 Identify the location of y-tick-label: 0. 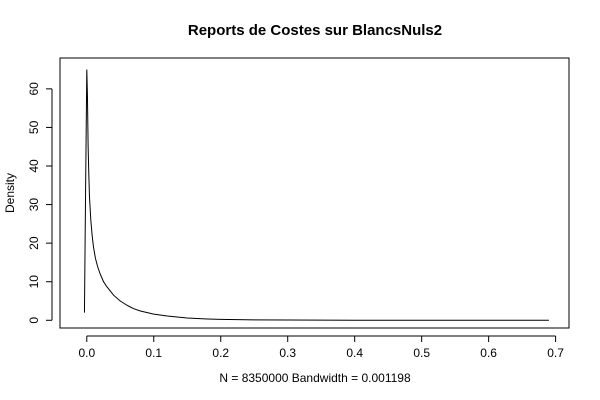
(34, 320).